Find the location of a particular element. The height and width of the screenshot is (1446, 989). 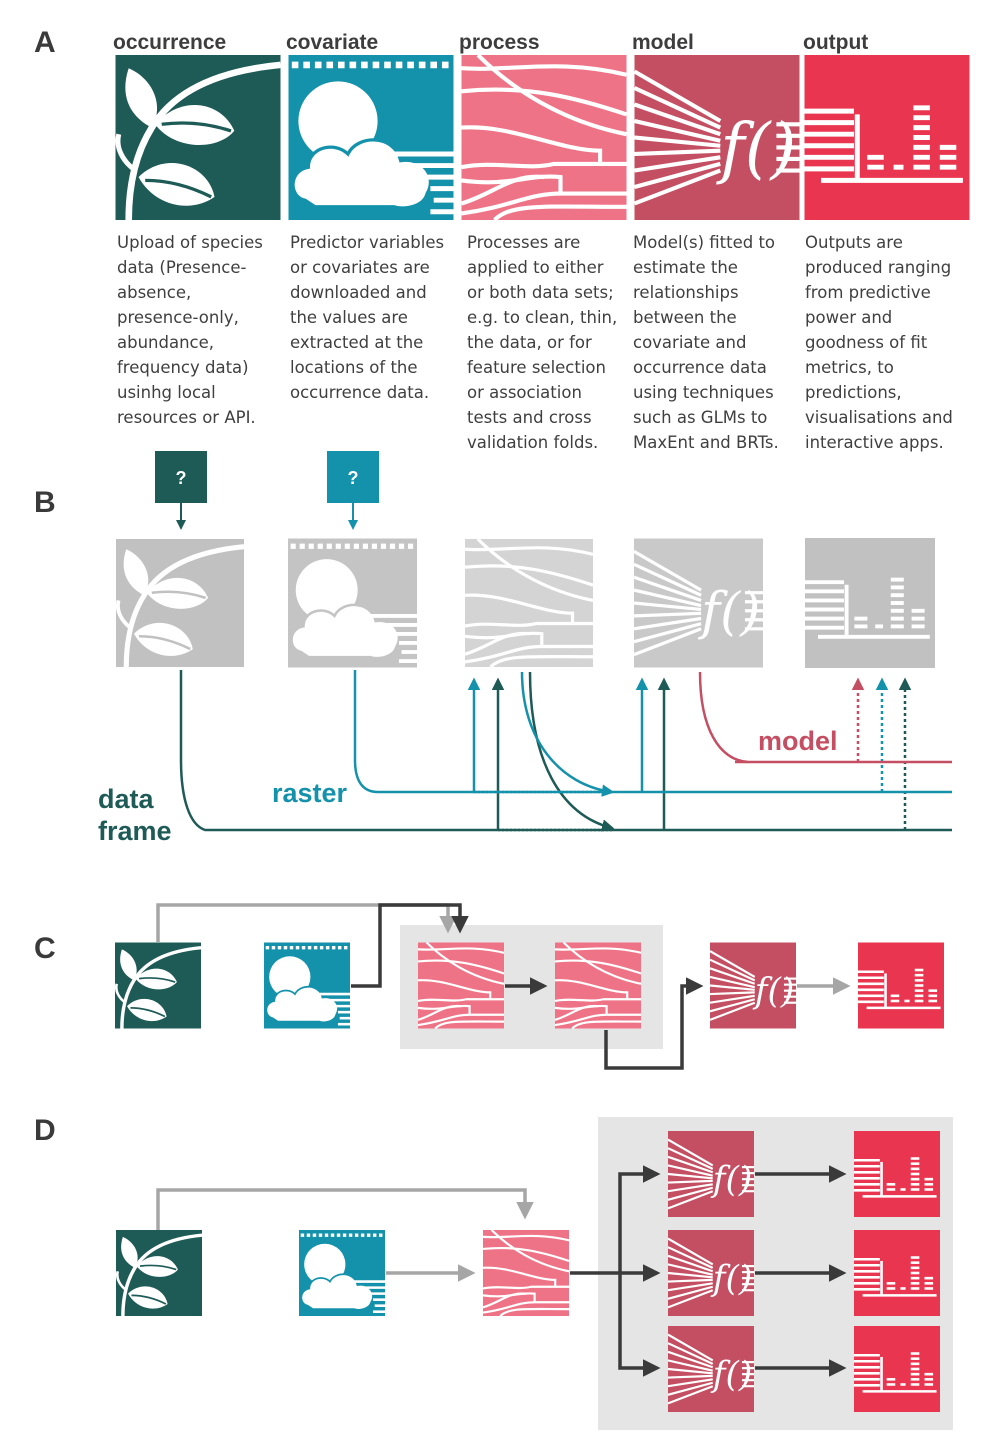

panel-d-arrows is located at coordinates (501, 1271).